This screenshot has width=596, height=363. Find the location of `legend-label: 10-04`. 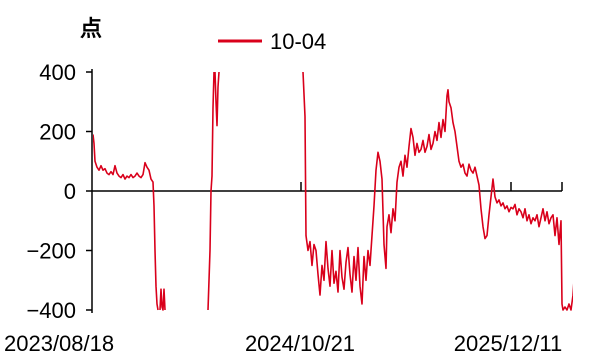

legend-label: 10-04 is located at coordinates (298, 41).